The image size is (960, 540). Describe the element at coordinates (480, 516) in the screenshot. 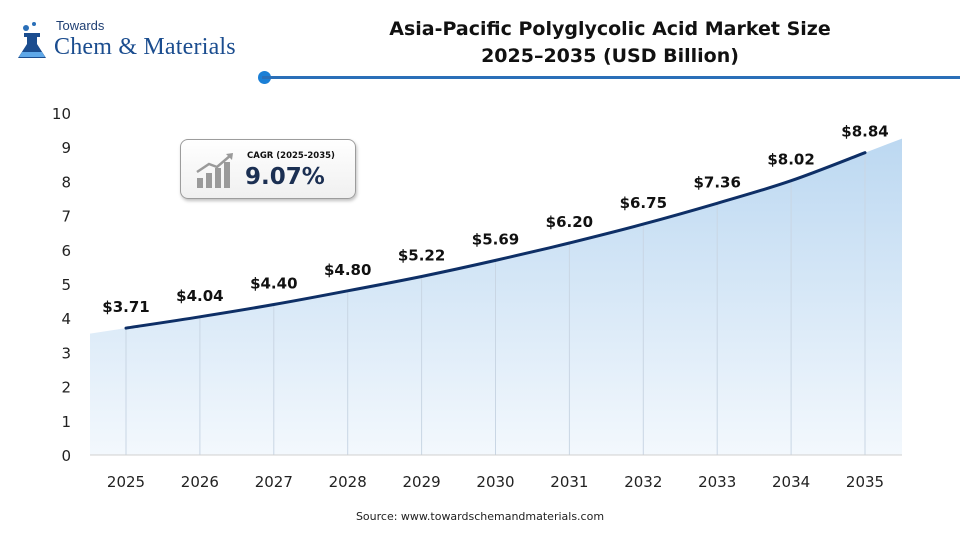

I see `source-note: Source: www.towardschemandmaterials.com` at that location.